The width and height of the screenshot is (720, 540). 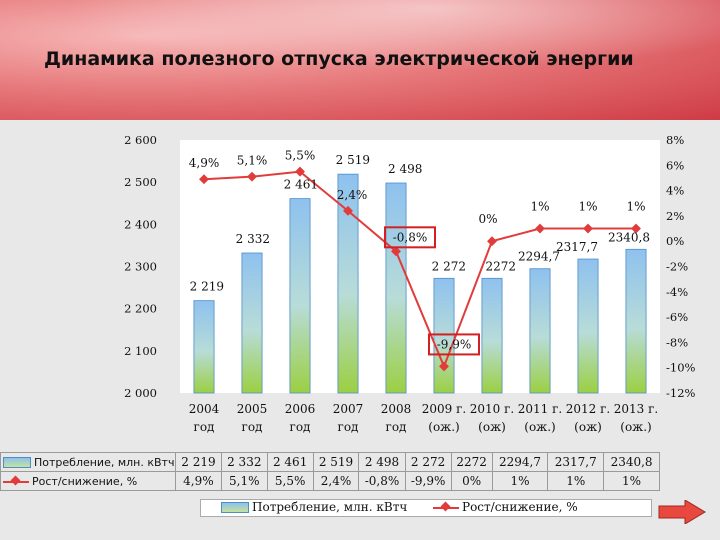 What do you see at coordinates (631, 462) in the screenshot?
I see `table-cell: 2340,8` at bounding box center [631, 462].